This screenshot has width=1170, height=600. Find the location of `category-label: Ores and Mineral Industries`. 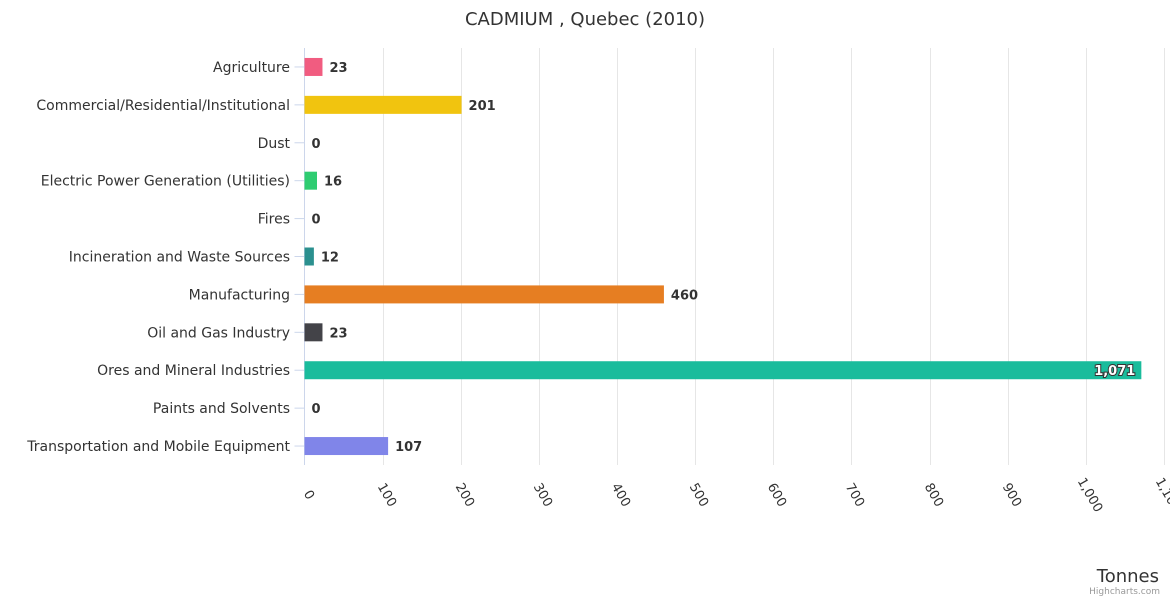

category-label: Ores and Mineral Industries is located at coordinates (193, 371).